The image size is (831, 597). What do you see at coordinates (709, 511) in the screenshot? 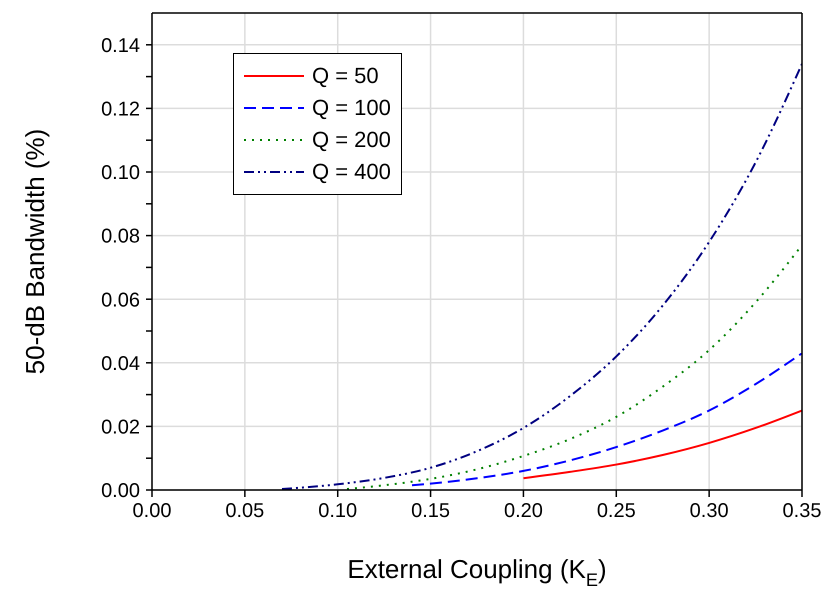
I see `x-tick-label: 0.30` at bounding box center [709, 511].